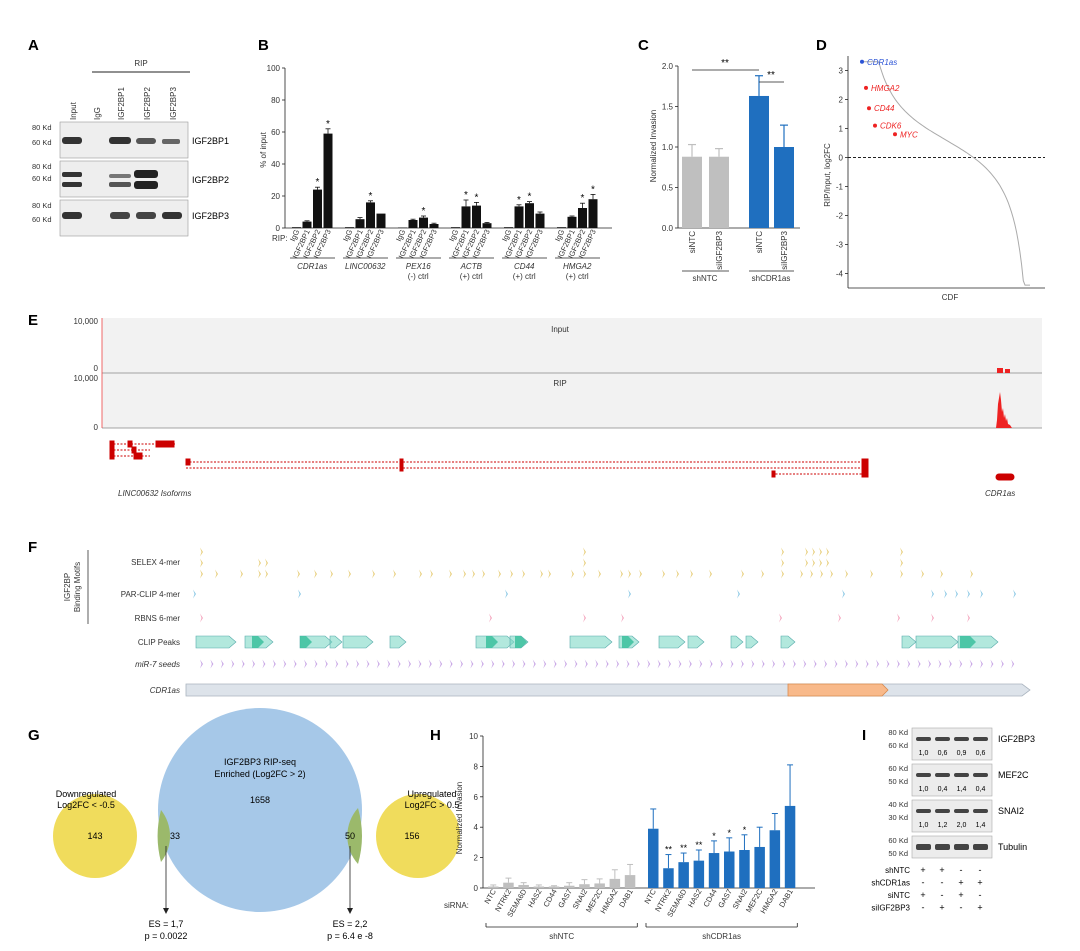 The image size is (1080, 951). Describe the element at coordinates (962, 753) in the screenshot. I see `i-quant: 0,9` at that location.